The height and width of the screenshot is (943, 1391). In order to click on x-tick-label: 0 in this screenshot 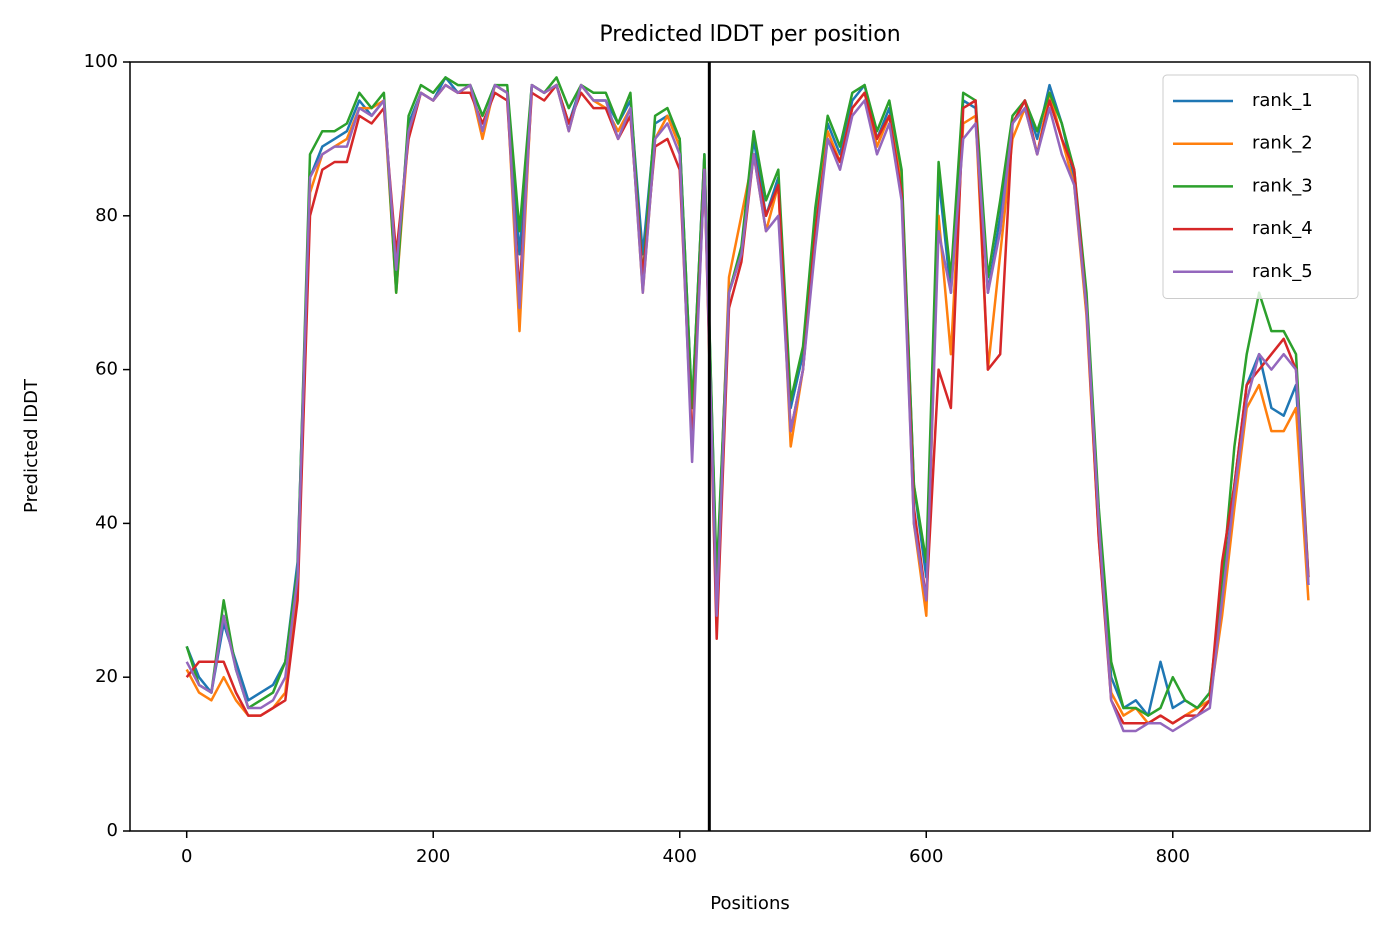, I will do `click(186, 856)`.